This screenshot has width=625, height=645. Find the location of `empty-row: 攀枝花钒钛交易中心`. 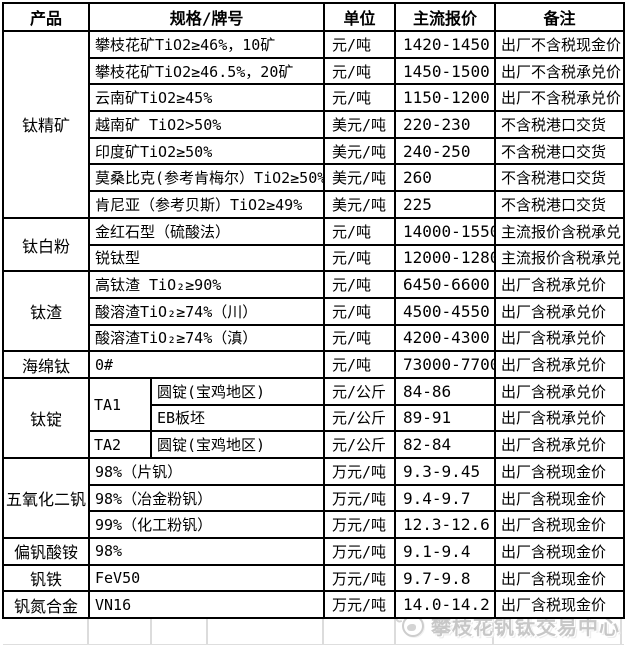

empty-row: 攀枝花钒钛交易中心 is located at coordinates (314, 631).